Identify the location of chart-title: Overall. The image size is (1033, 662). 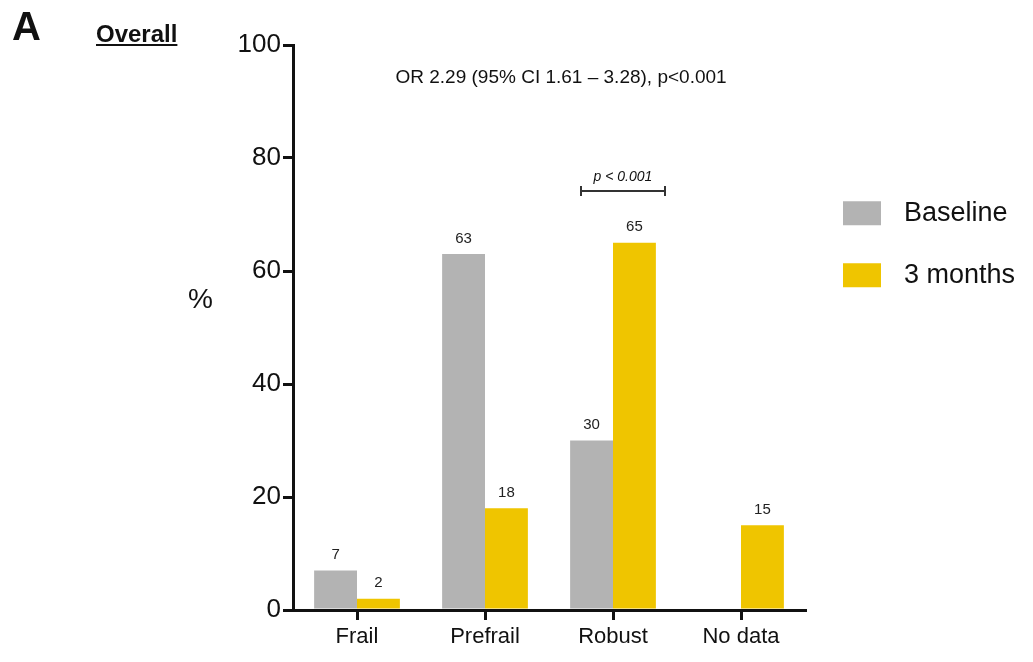
(137, 33).